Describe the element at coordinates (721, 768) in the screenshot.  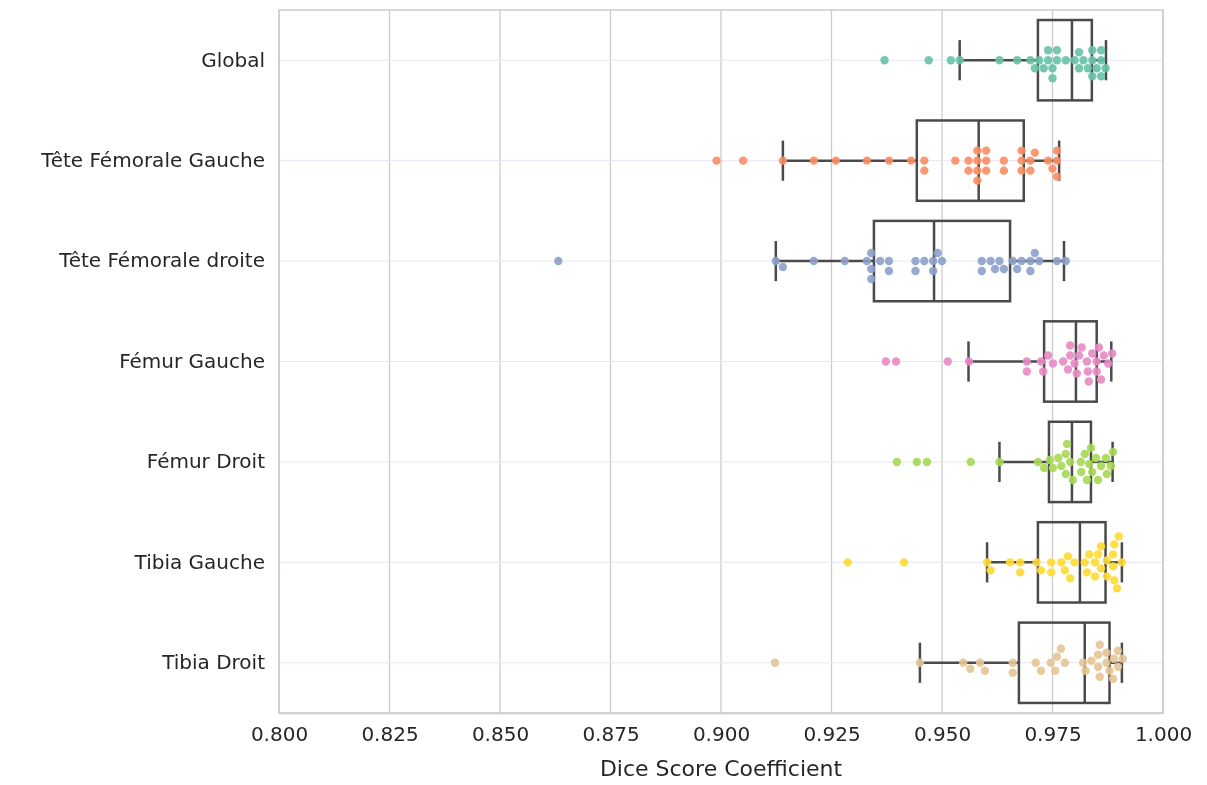
I see `x-axis-title: Dice Score Coefficient` at that location.